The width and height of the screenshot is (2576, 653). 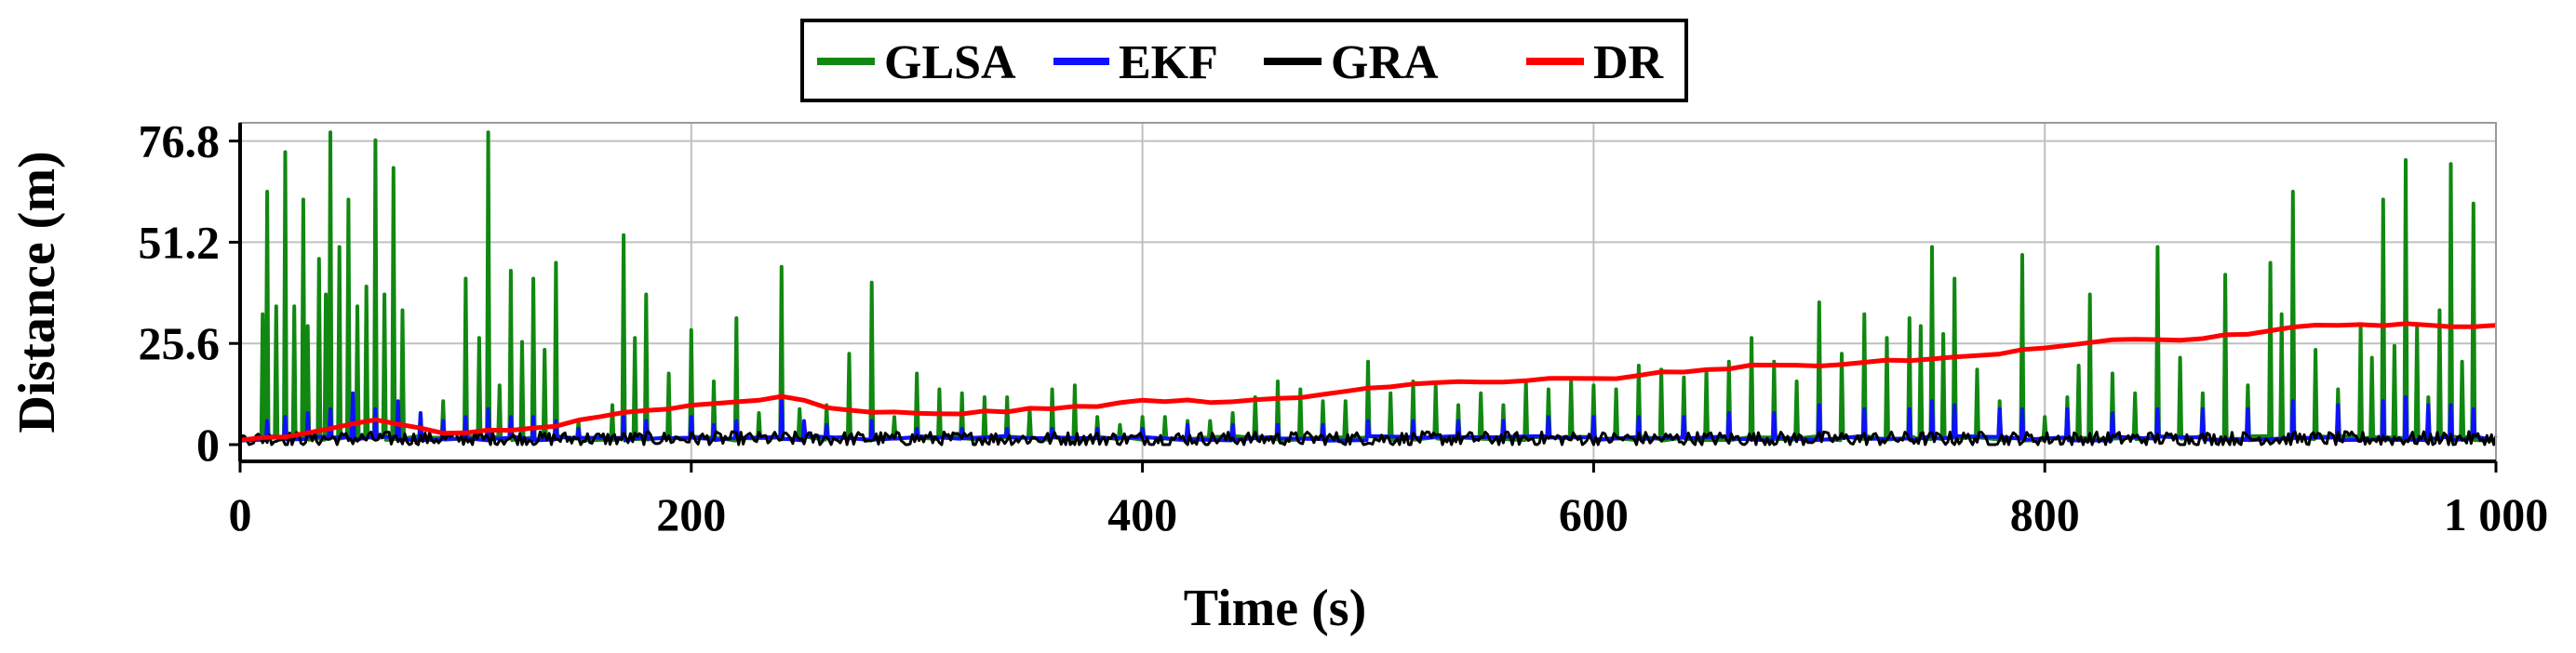 What do you see at coordinates (2045, 514) in the screenshot?
I see `x-tick-label: 800` at bounding box center [2045, 514].